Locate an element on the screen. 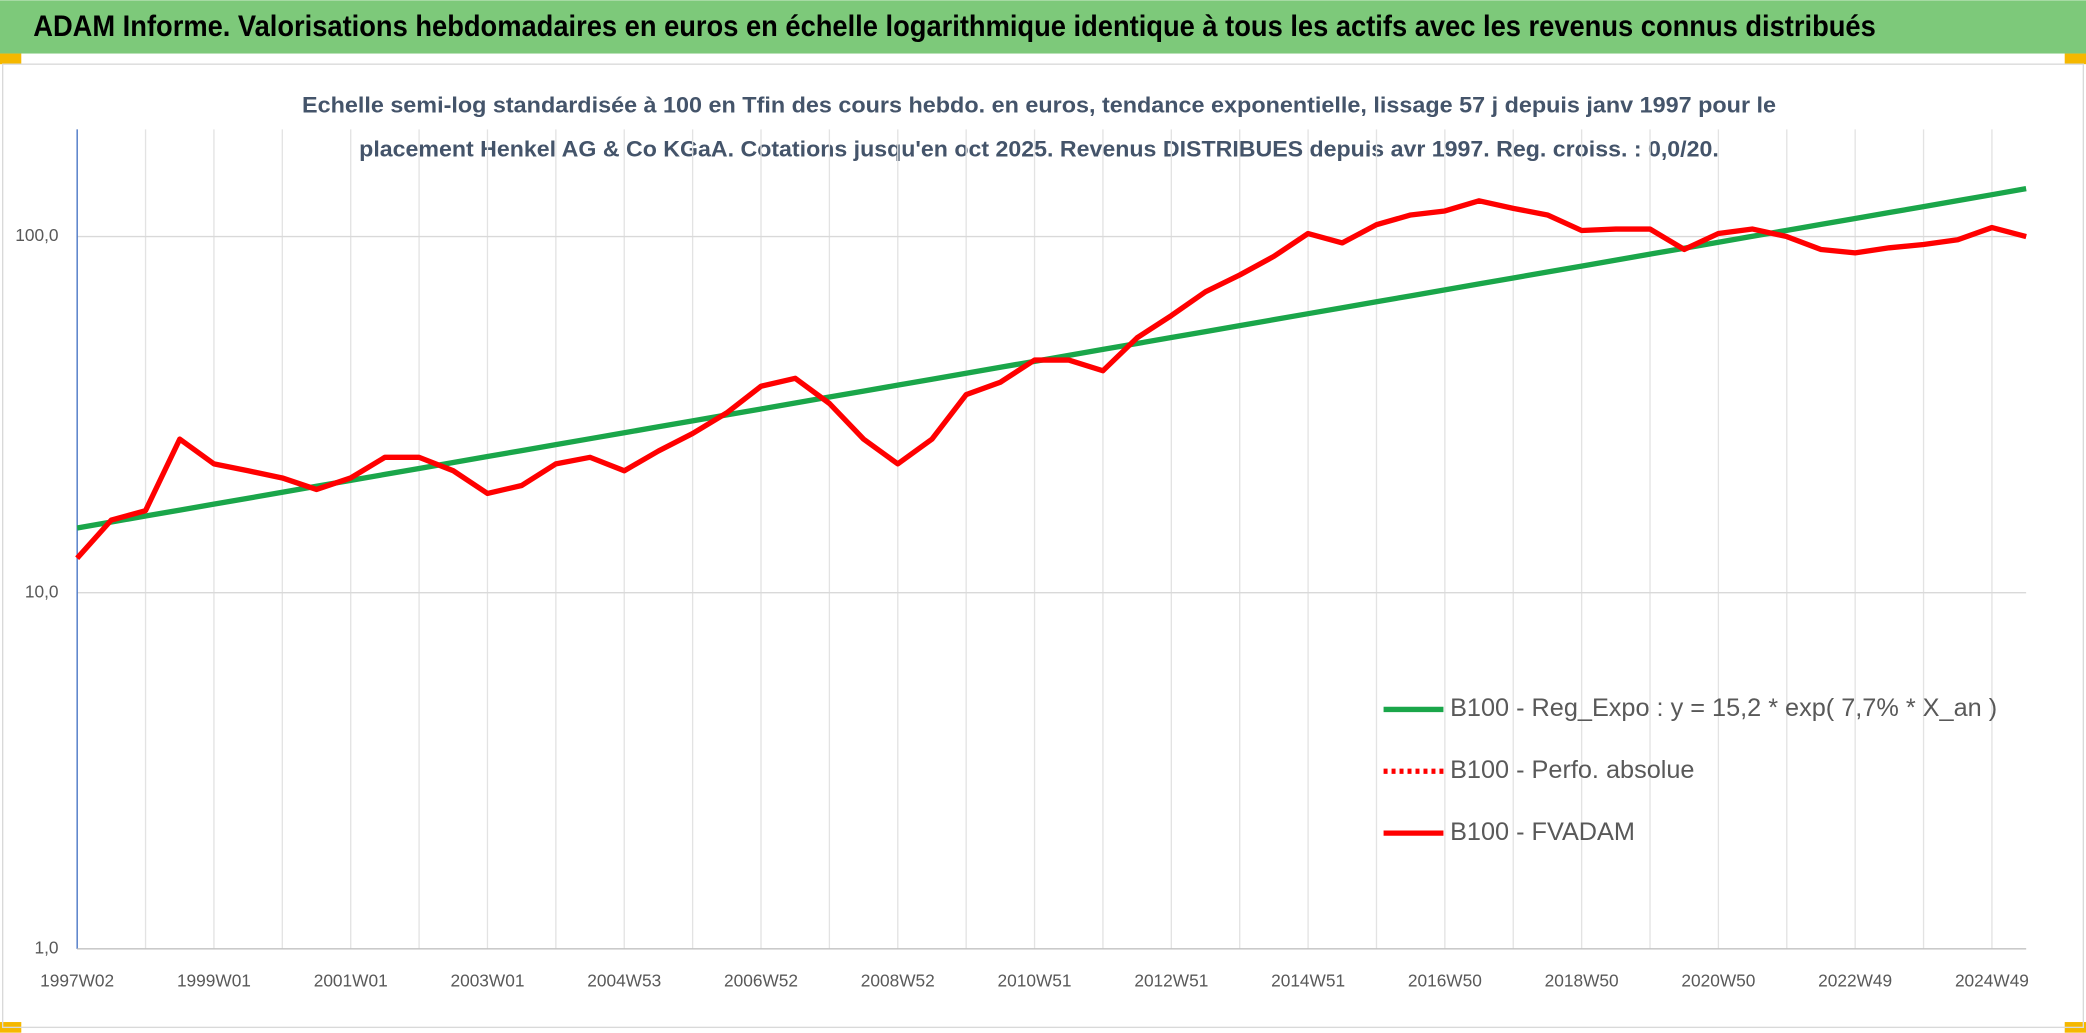 This screenshot has height=1033, width=2086. x-tick-label: 2020W50 is located at coordinates (1718, 981).